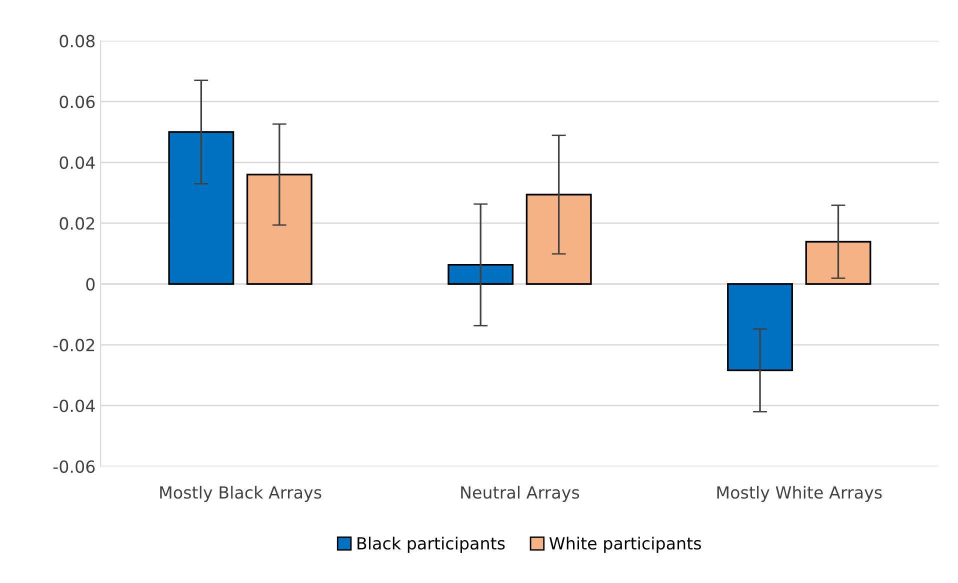 The width and height of the screenshot is (958, 583). Describe the element at coordinates (73, 345) in the screenshot. I see `y-tick-label: -0.02` at that location.